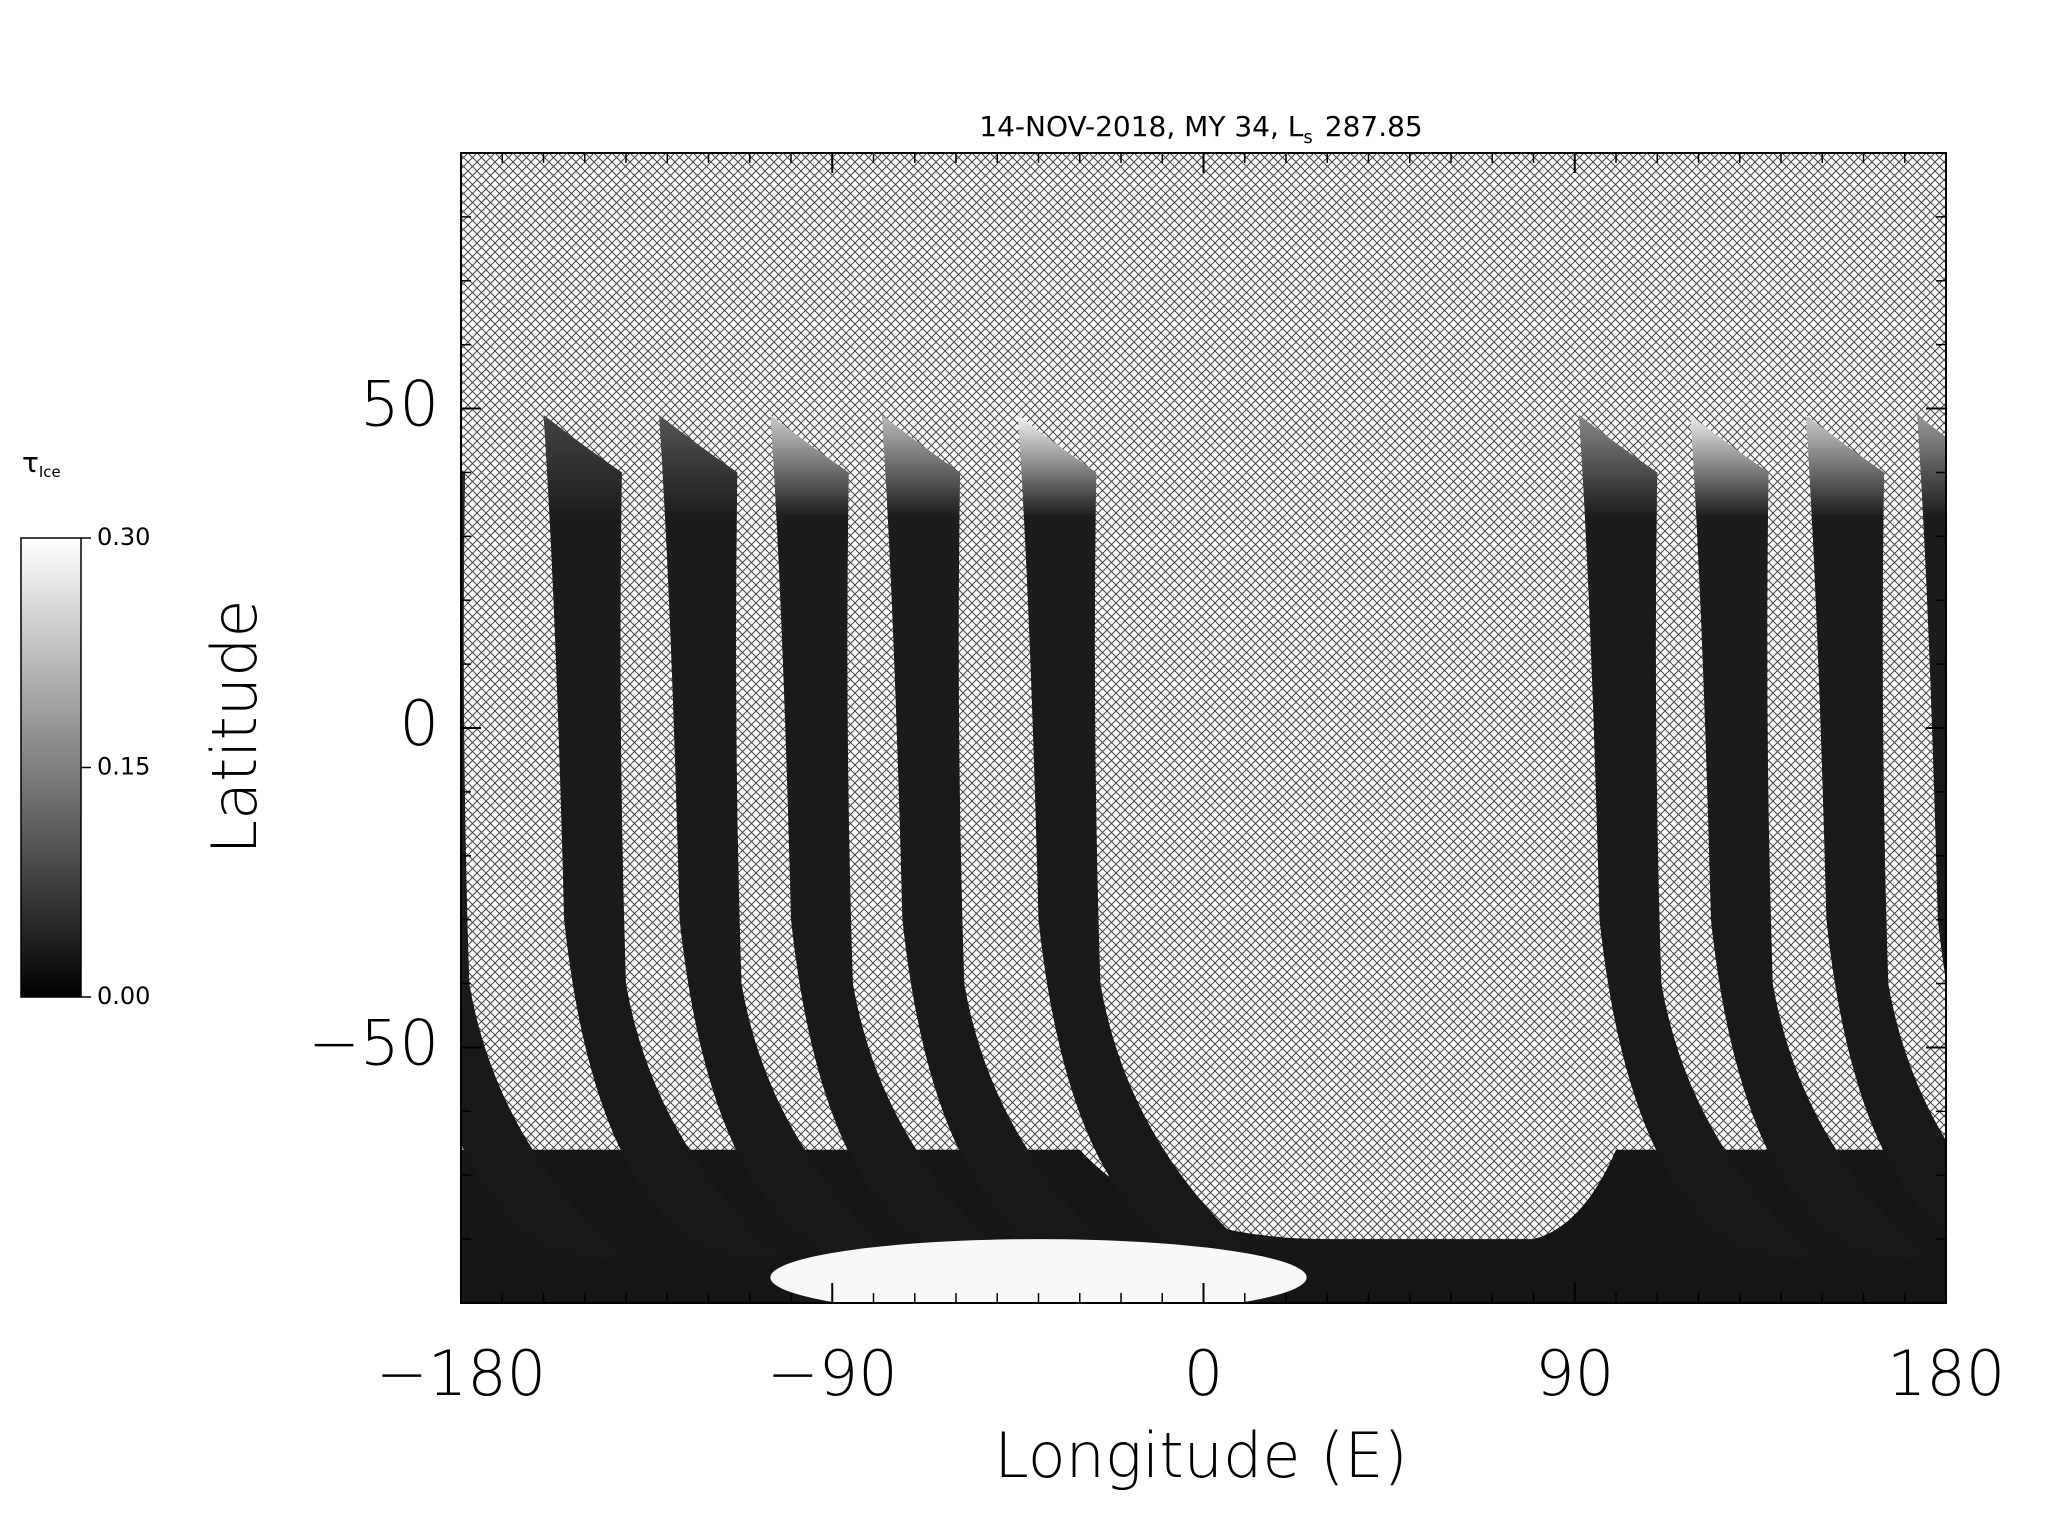  What do you see at coordinates (1141, 126) in the screenshot?
I see `title-main: 14-NOV-2018, MY 34, L` at bounding box center [1141, 126].